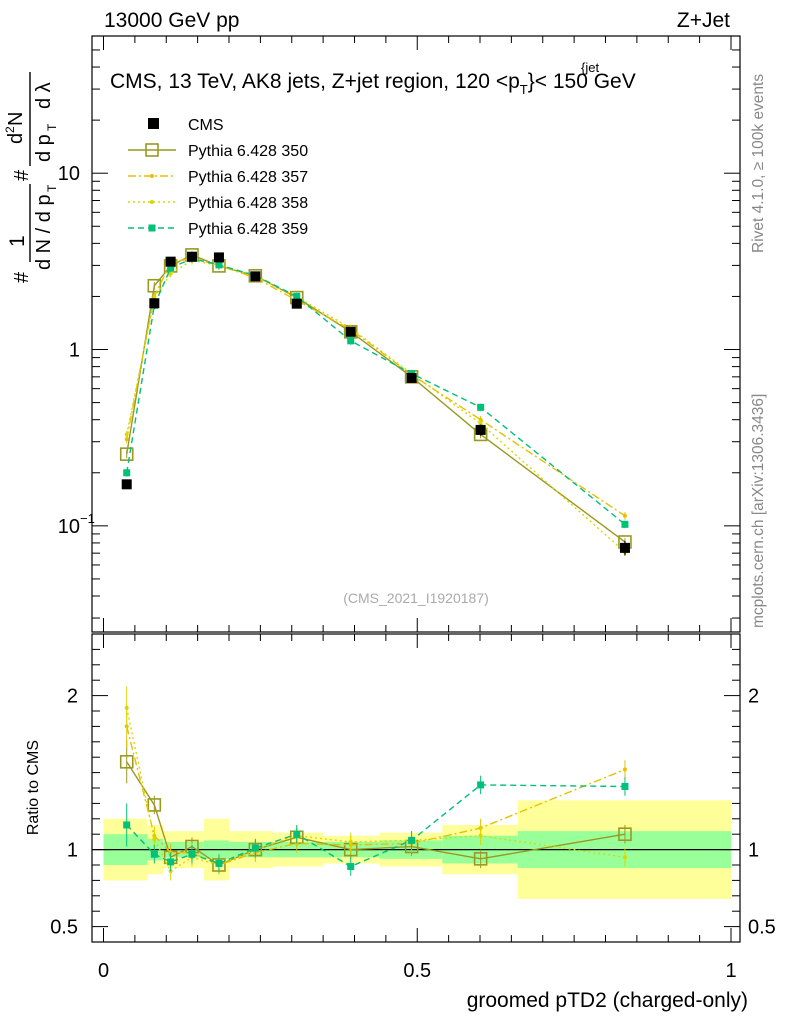  What do you see at coordinates (248, 229) in the screenshot?
I see `legend-label-3: Pythia 6.428 359` at bounding box center [248, 229].